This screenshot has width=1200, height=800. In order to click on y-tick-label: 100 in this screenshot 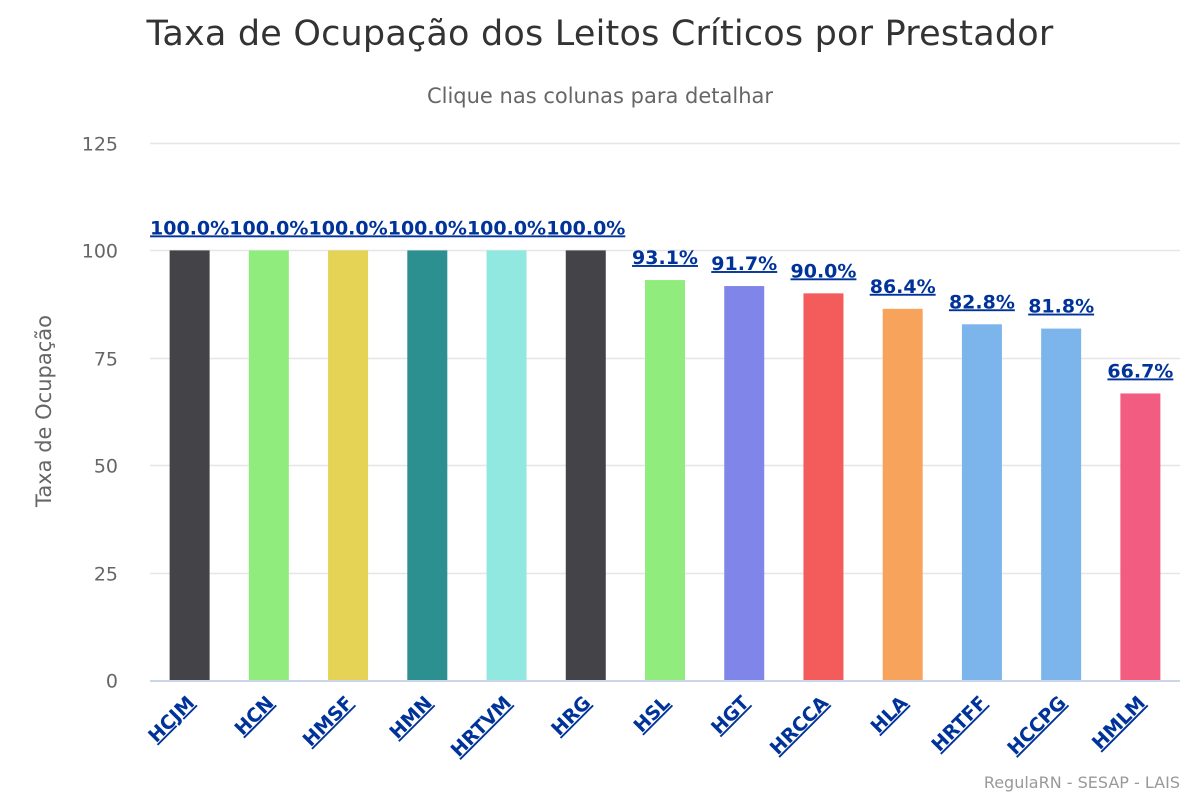, I will do `click(100, 252)`.